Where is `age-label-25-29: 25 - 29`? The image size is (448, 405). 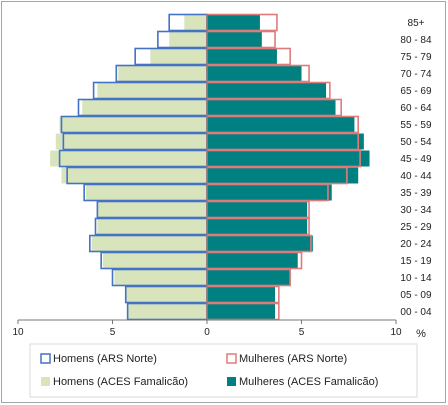 age-label-25-29: 25 - 29 is located at coordinates (416, 227).